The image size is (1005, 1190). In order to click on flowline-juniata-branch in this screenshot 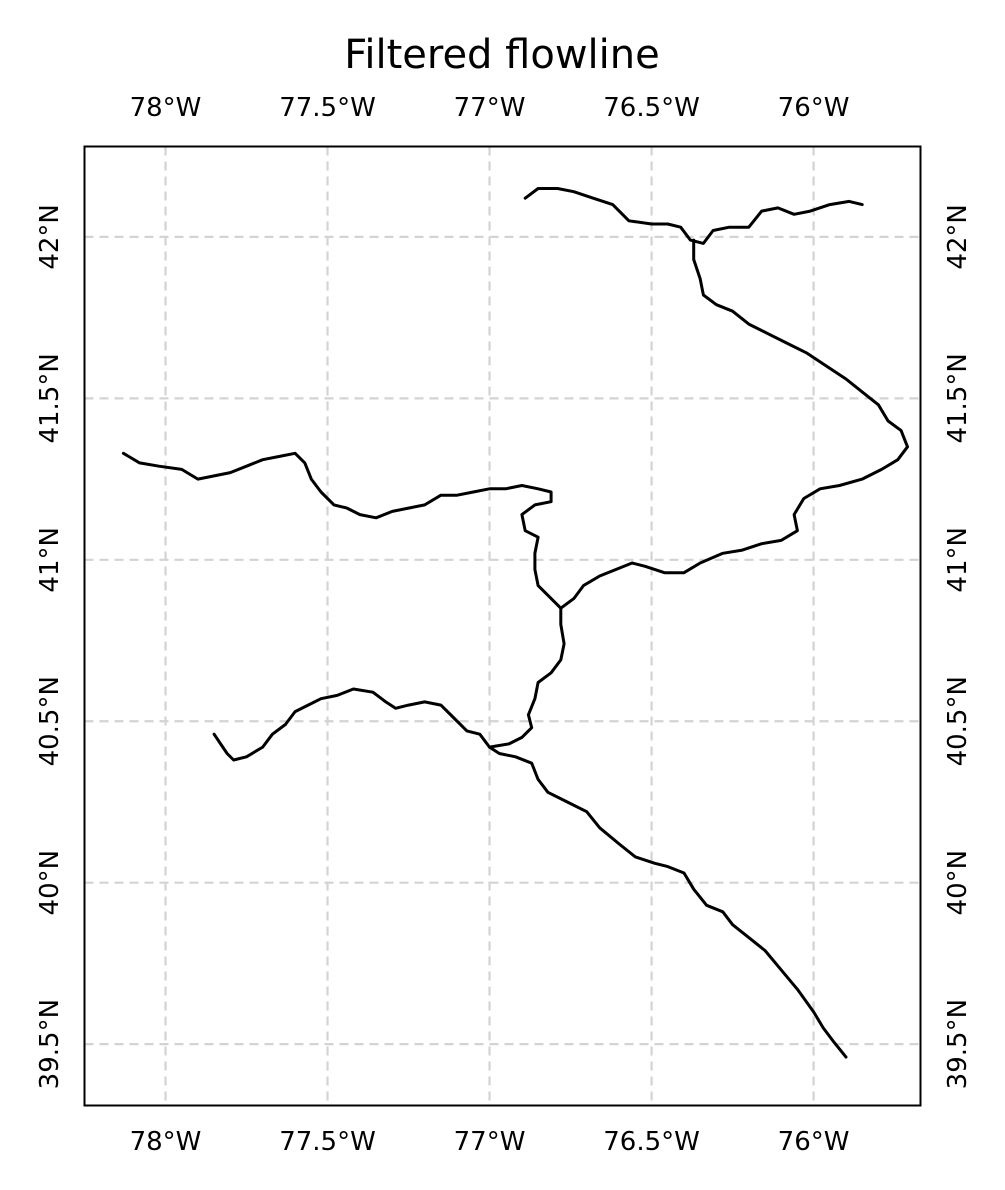, I will do `click(351, 724)`.